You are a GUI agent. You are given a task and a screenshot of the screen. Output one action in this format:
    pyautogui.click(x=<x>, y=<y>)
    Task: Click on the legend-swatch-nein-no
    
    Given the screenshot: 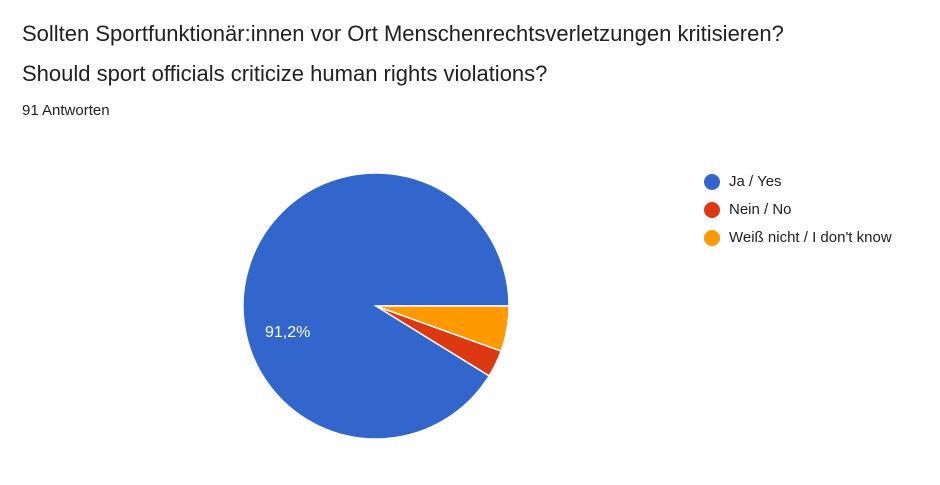 What is the action you would take?
    pyautogui.click(x=712, y=210)
    